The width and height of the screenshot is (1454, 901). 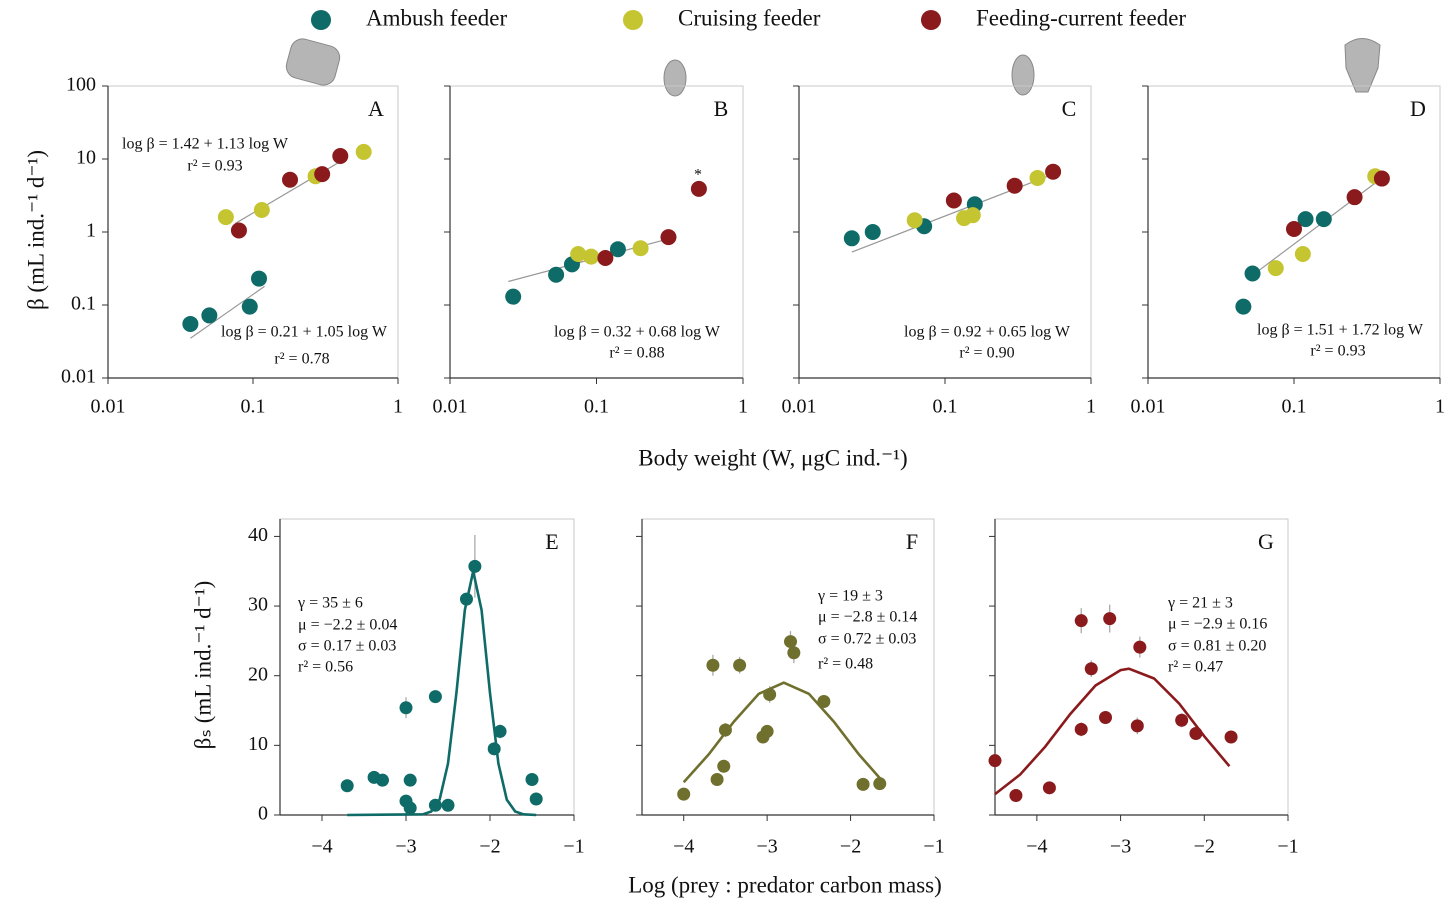 What do you see at coordinates (1340, 330) in the screenshot?
I see `annotation: log β = 1.51 + 1.72 log W` at bounding box center [1340, 330].